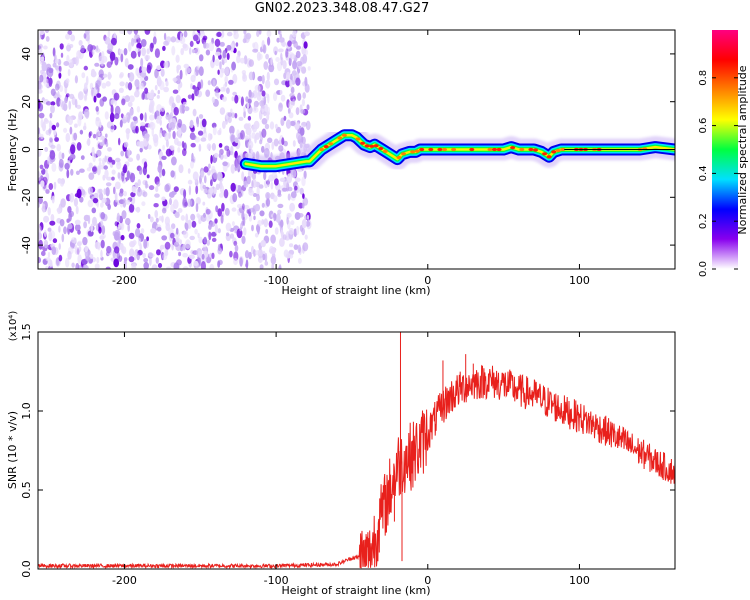 This screenshot has width=750, height=600. What do you see at coordinates (347, 245) in the screenshot?
I see `spectrogram-y-tick: -40` at bounding box center [347, 245].